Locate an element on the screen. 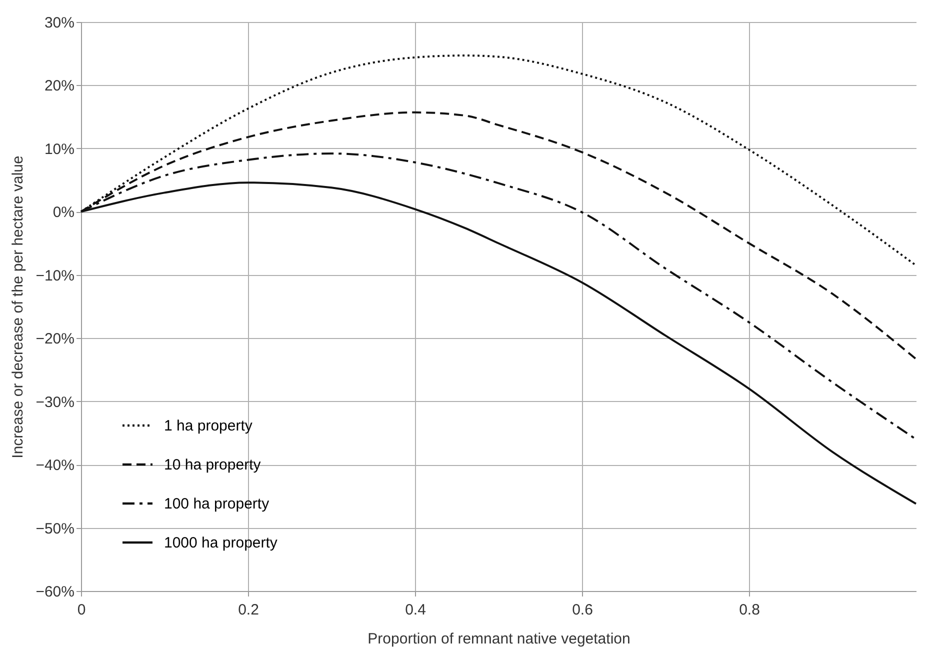  y-tick-label: 10% is located at coordinates (59, 149).